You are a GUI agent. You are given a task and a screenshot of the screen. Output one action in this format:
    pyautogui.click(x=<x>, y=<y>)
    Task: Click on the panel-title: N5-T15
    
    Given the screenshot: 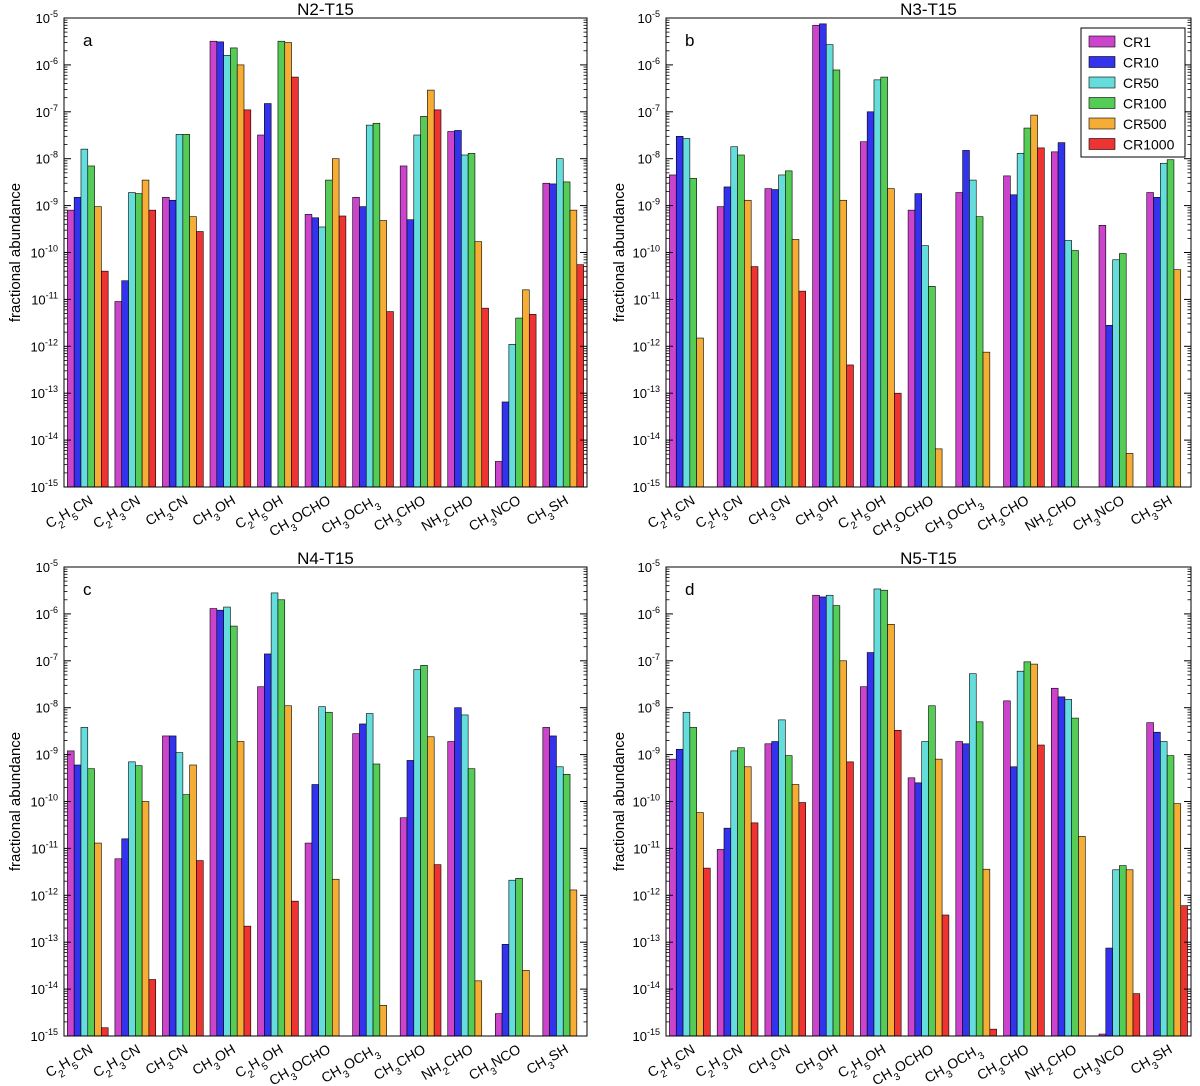 What is the action you would take?
    pyautogui.click(x=928, y=558)
    